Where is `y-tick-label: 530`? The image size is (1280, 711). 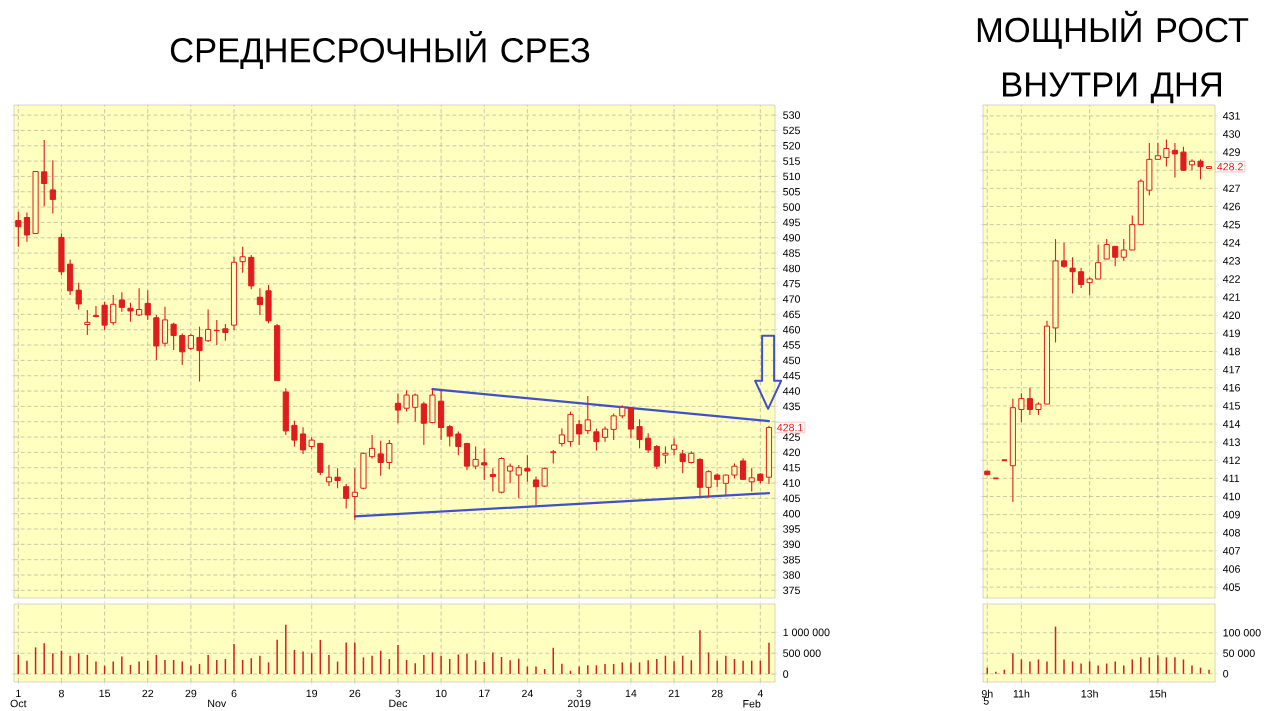 y-tick-label: 530 is located at coordinates (792, 115).